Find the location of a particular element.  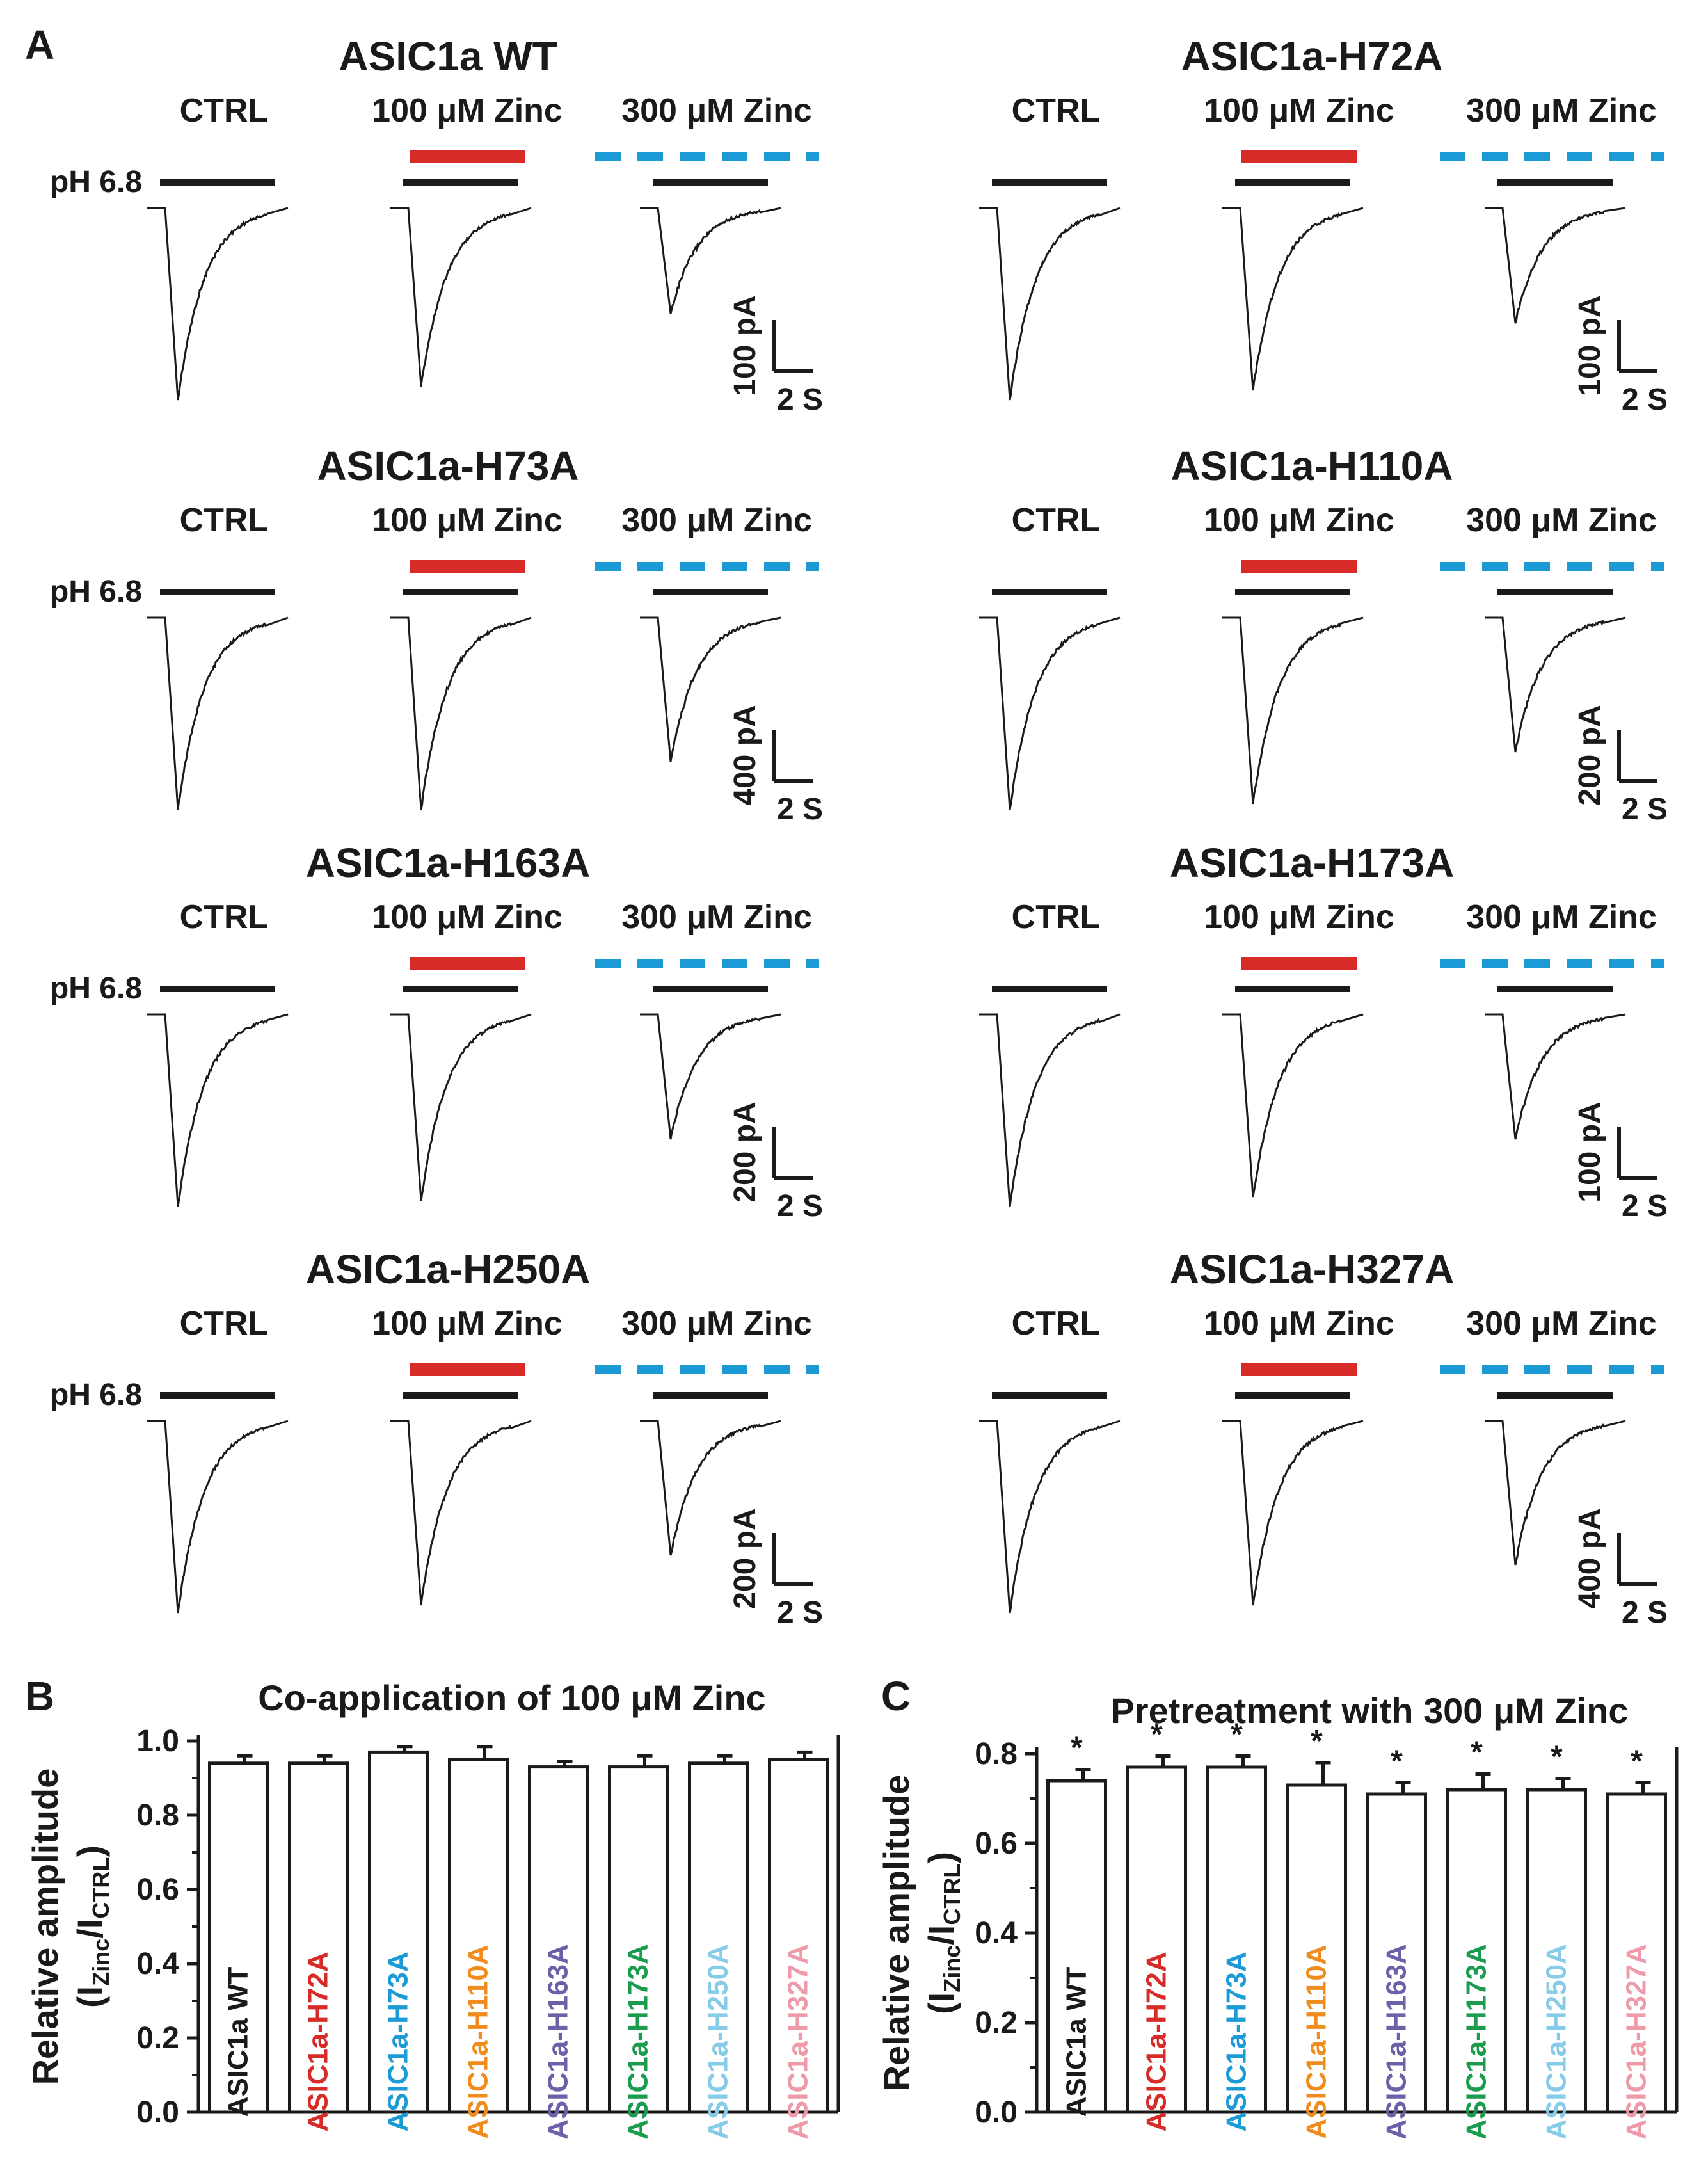

y-axis-sublabel-part: /I is located at coordinates (90, 1929).